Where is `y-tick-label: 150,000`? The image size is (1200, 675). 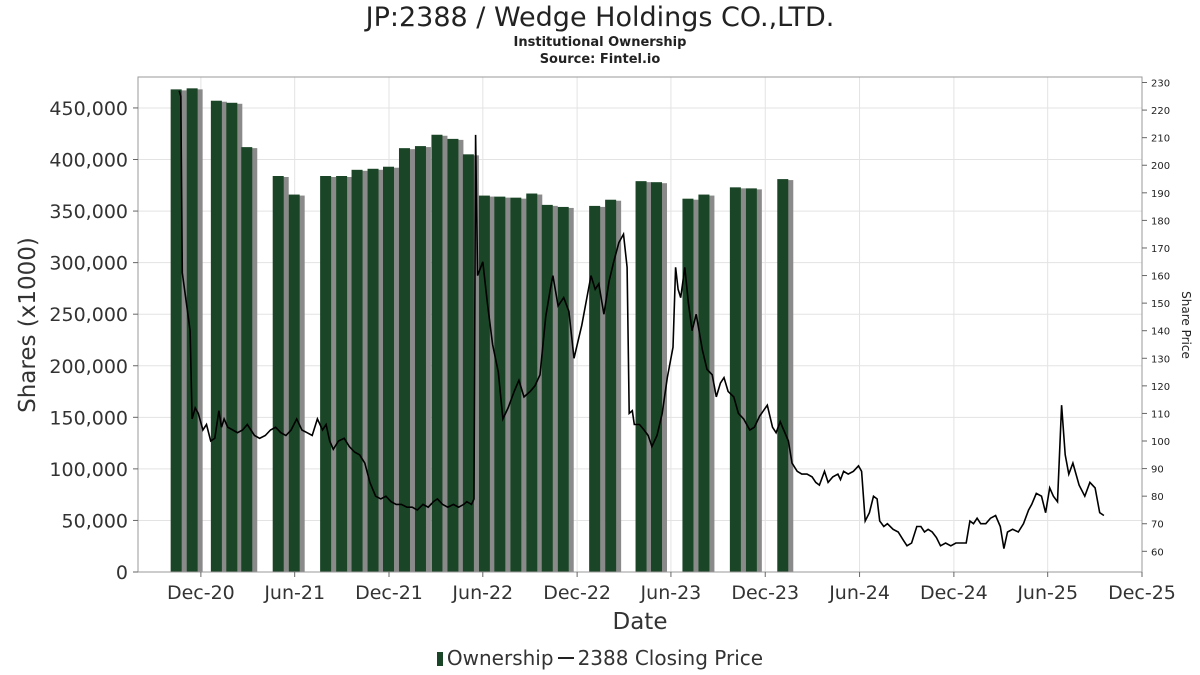 y-tick-label: 150,000 is located at coordinates (88, 418).